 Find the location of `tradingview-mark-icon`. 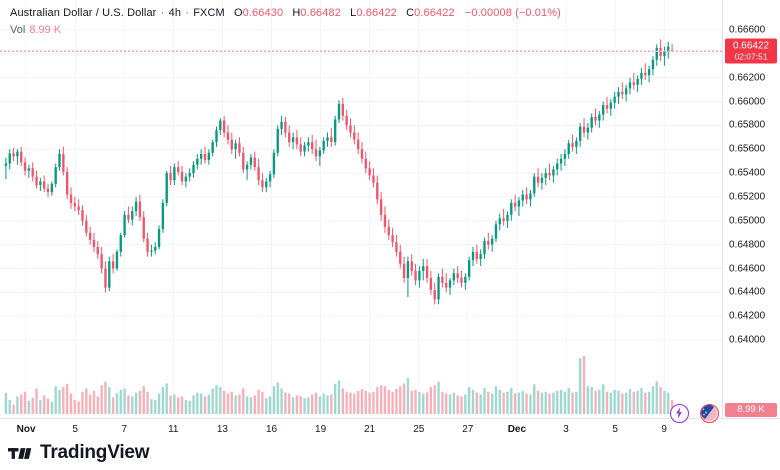

tradingview-mark-icon is located at coordinates (20, 453).